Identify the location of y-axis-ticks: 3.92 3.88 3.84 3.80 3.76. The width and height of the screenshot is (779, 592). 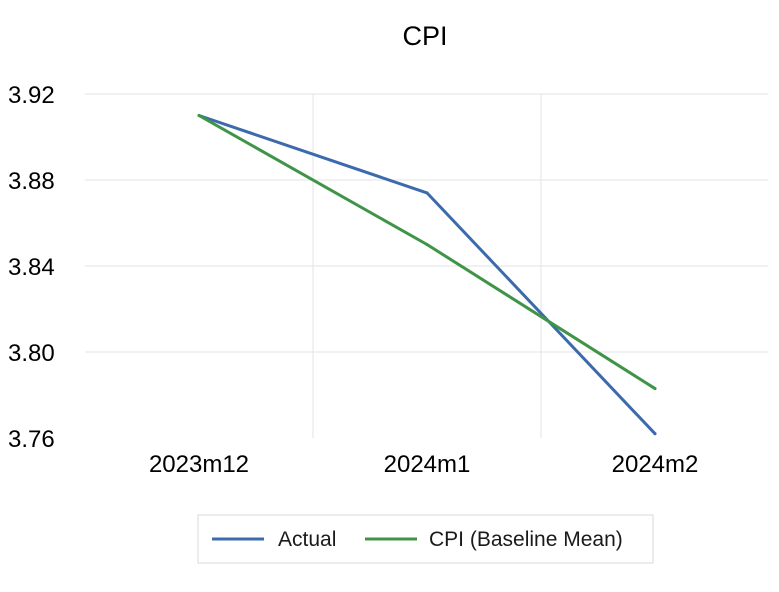
(31, 267).